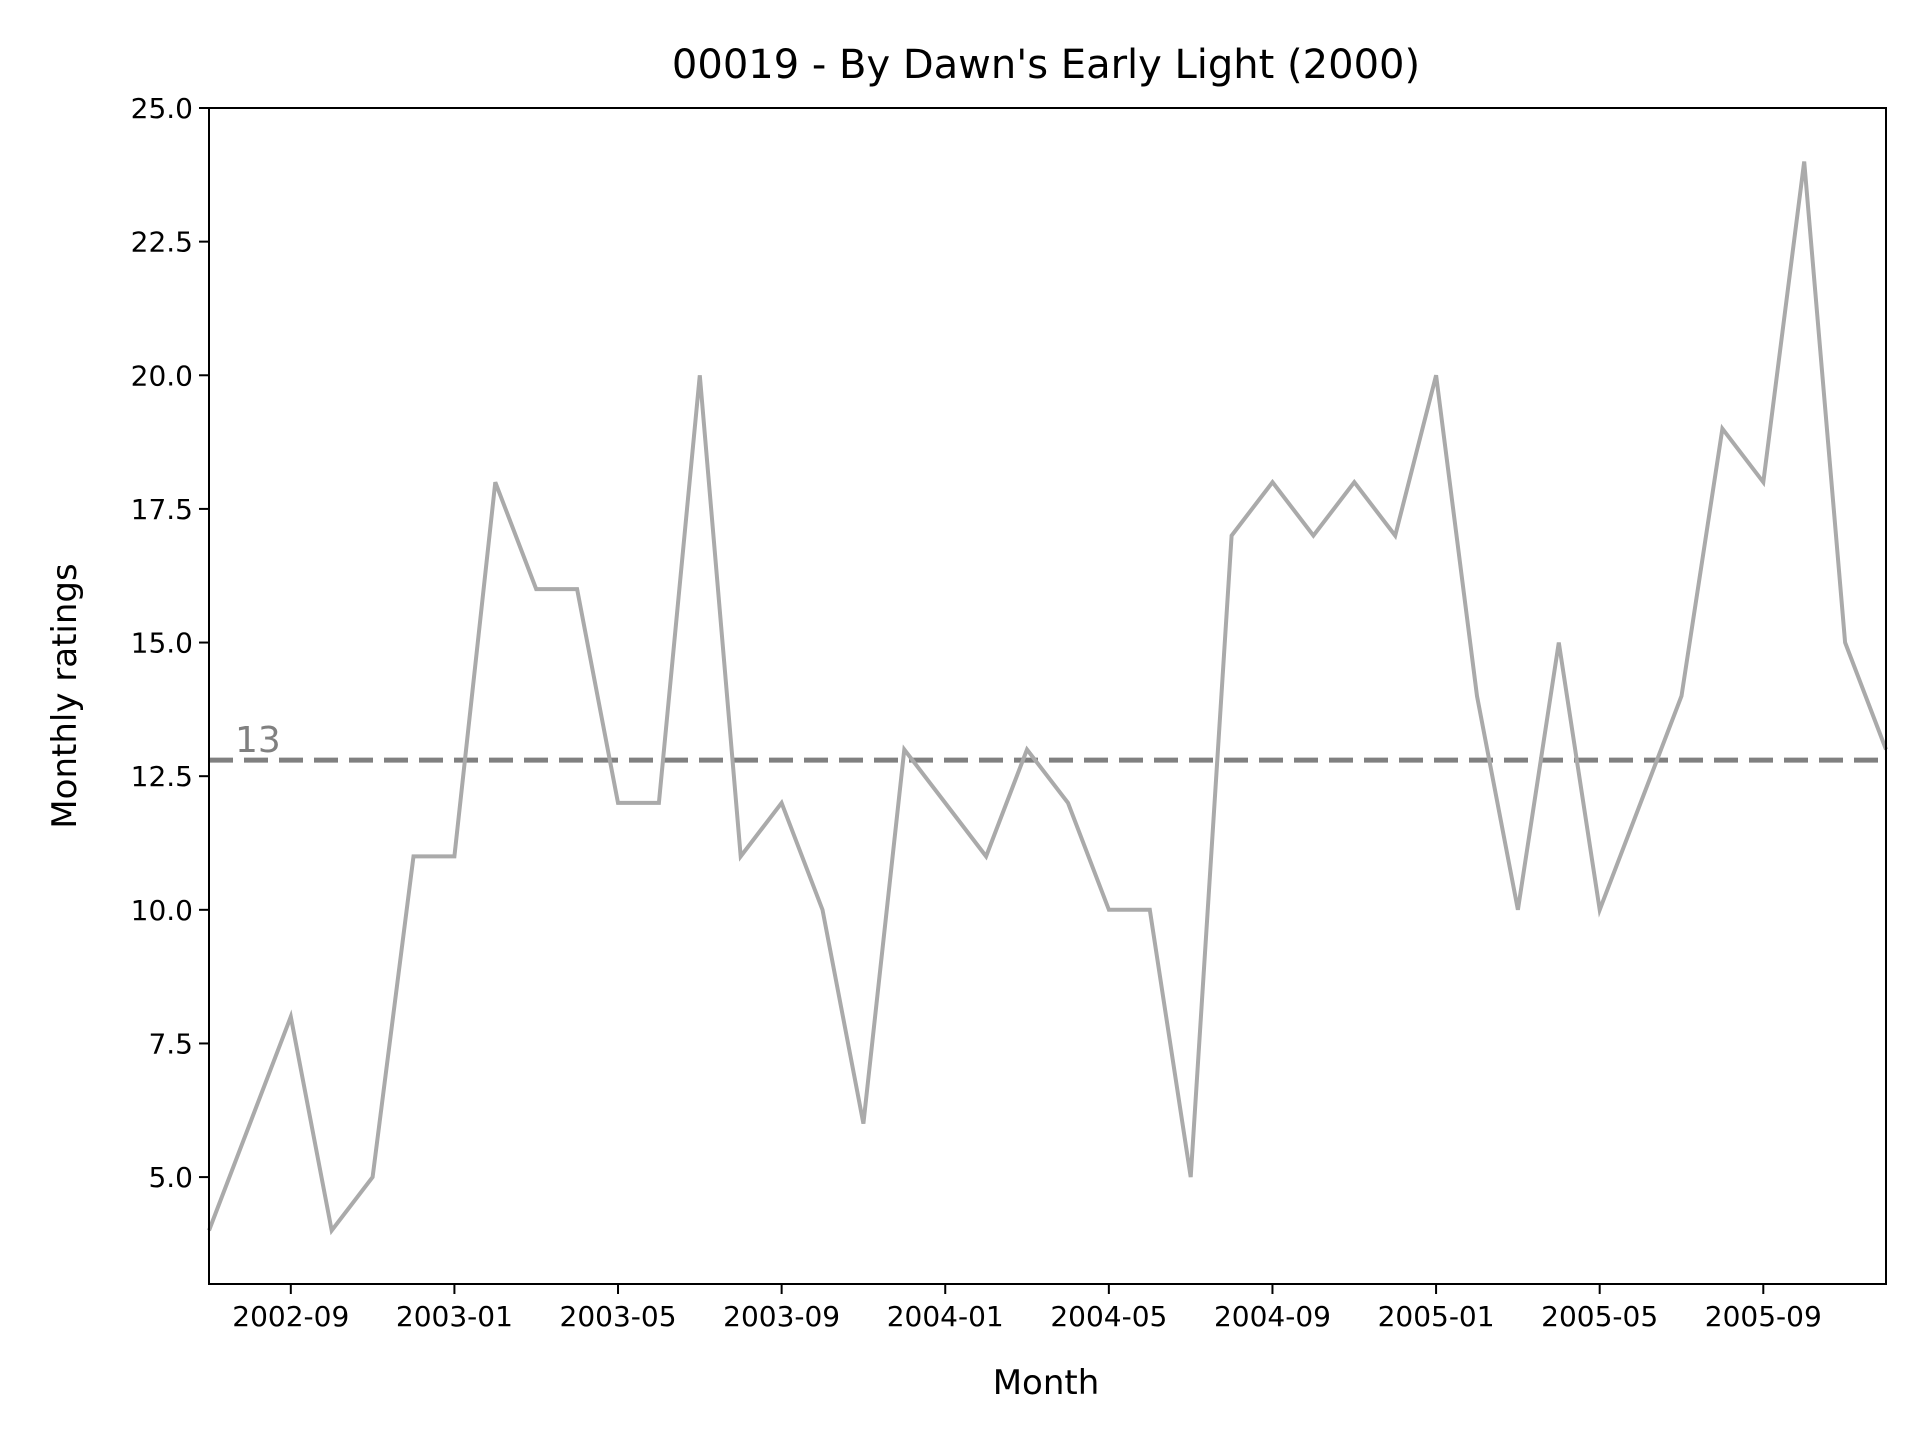  I want to click on x-tick-label: 2004-09, so click(1272, 1316).